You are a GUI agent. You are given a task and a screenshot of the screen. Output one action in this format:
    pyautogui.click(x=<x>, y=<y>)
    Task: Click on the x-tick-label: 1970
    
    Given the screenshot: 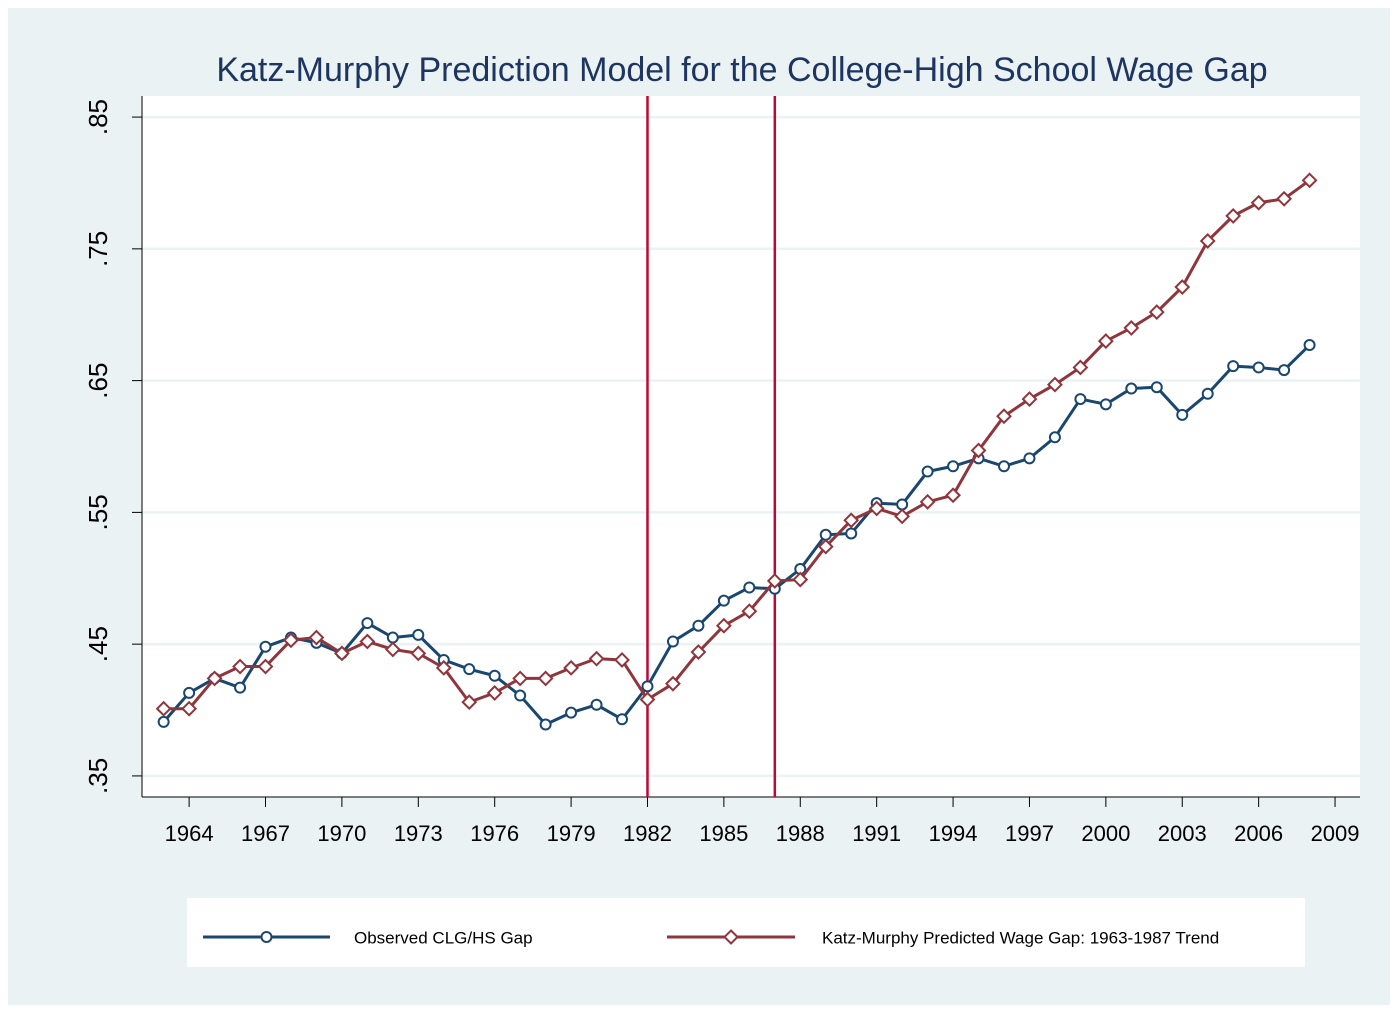 What is the action you would take?
    pyautogui.click(x=341, y=833)
    